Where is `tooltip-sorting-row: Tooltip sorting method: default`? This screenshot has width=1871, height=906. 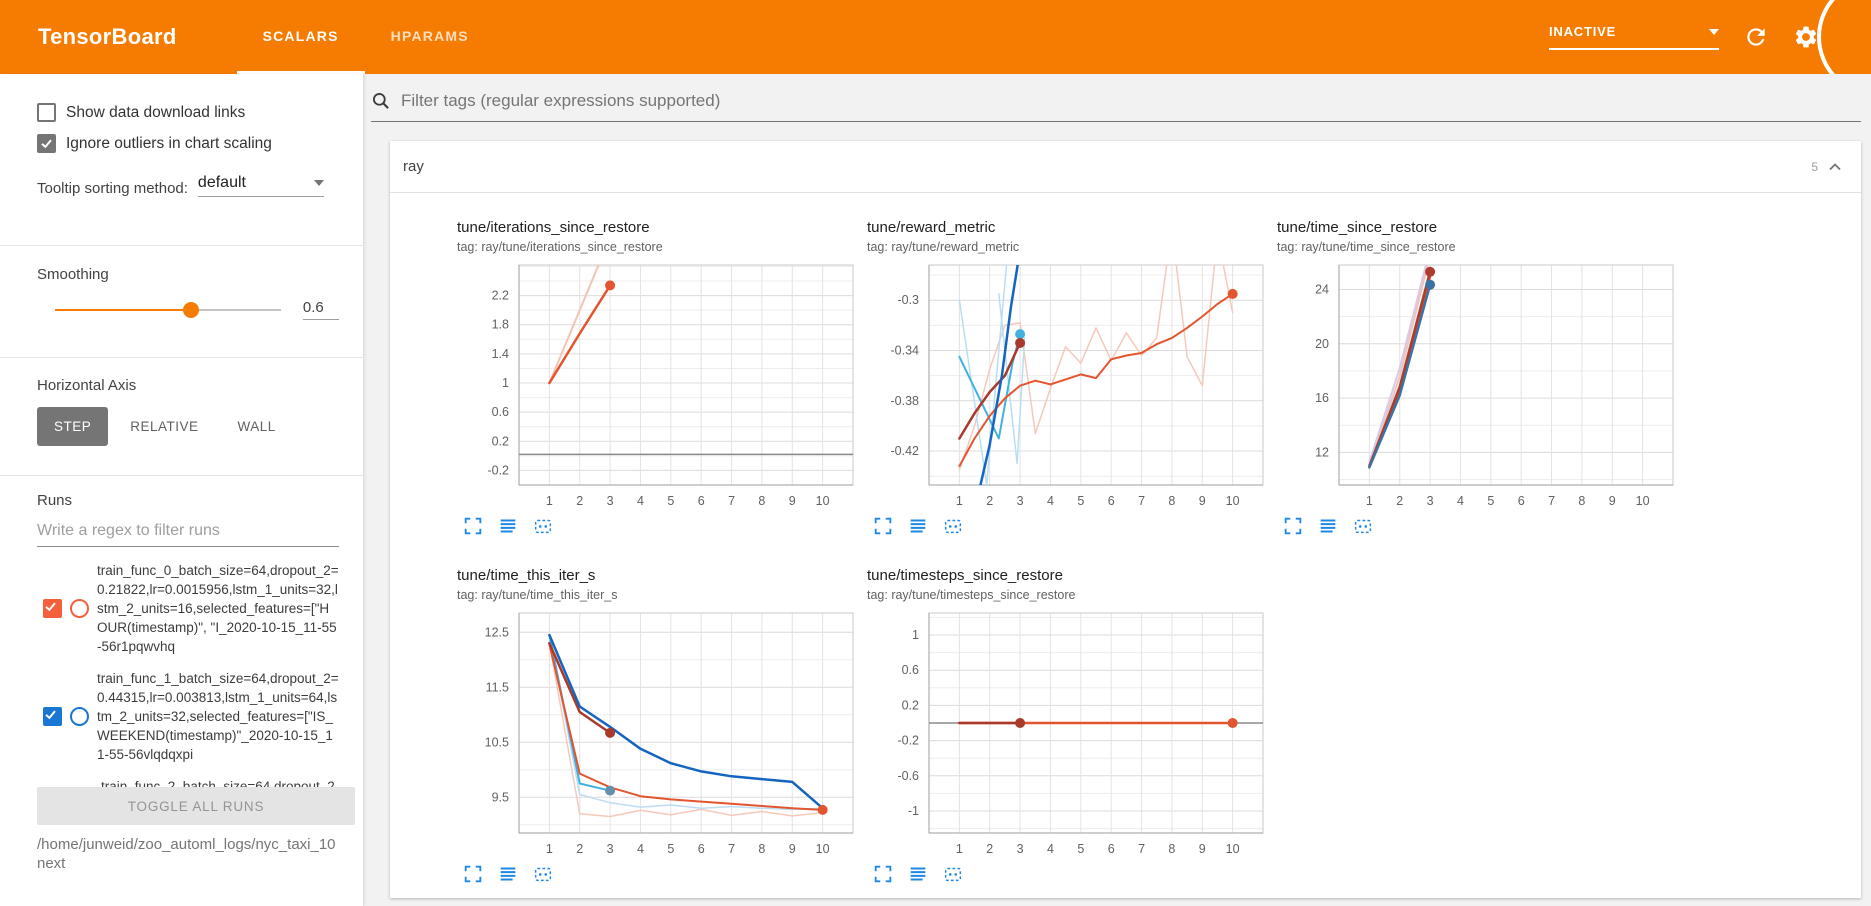
tooltip-sorting-row: Tooltip sorting method: default is located at coordinates (188, 185).